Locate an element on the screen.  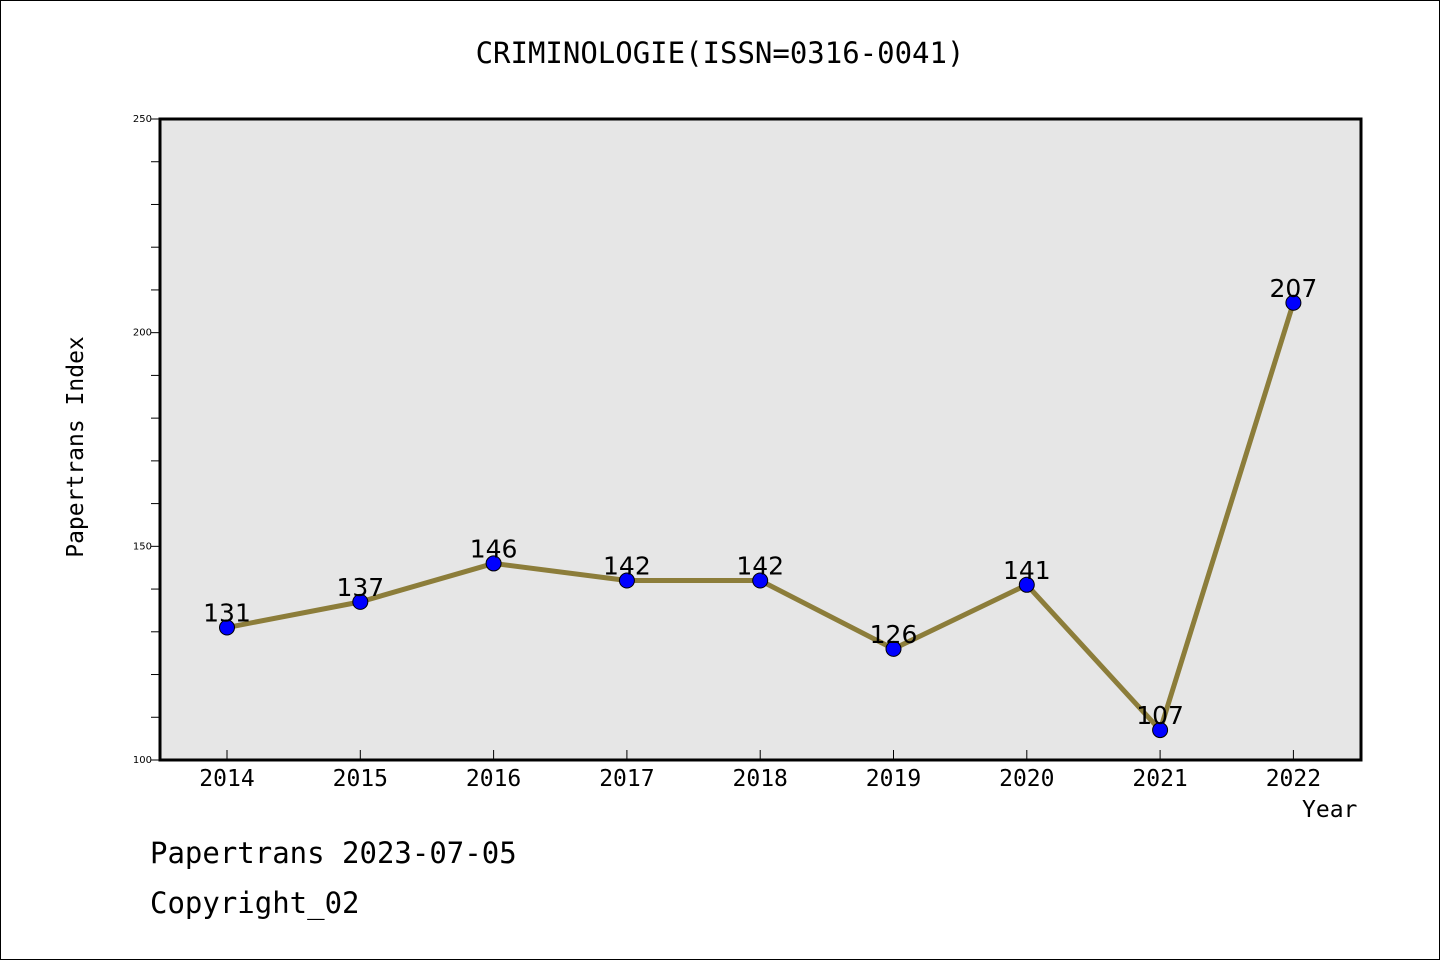
y-axis: 100 150 200 250 is located at coordinates (146, 440).